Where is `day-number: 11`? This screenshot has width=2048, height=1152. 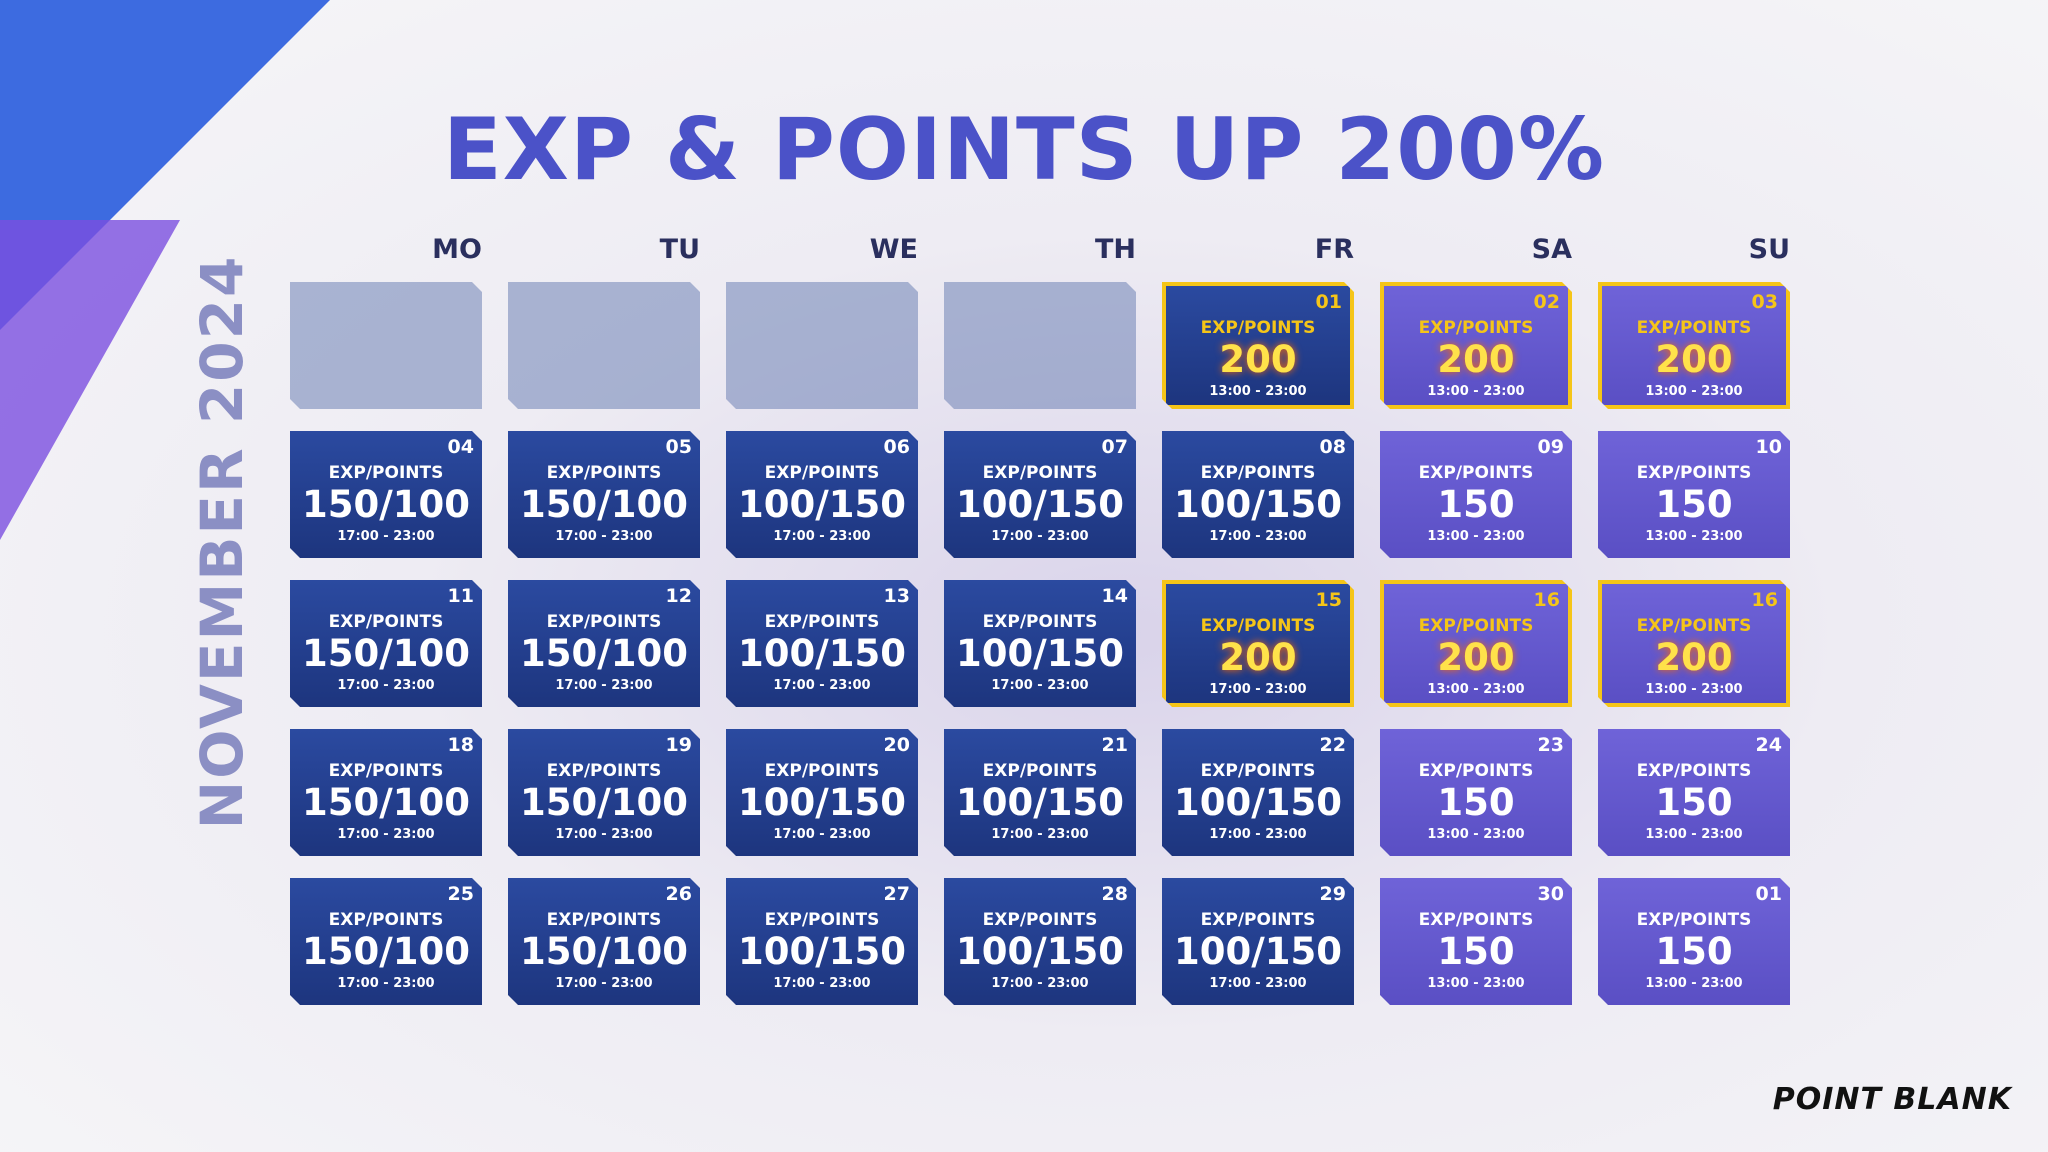
day-number: 11 is located at coordinates (460, 596).